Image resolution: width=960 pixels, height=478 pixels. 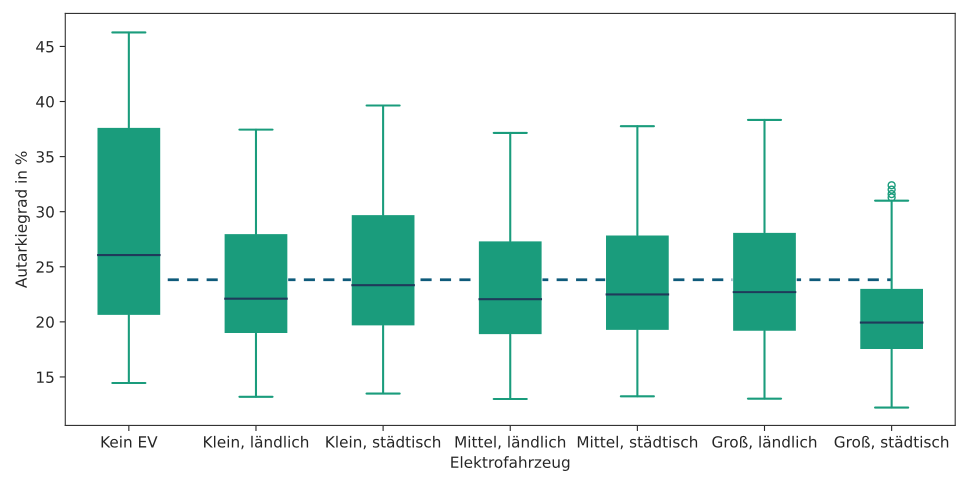 I want to click on y-axis-title: Autarkiegrad in %, so click(x=22, y=220).